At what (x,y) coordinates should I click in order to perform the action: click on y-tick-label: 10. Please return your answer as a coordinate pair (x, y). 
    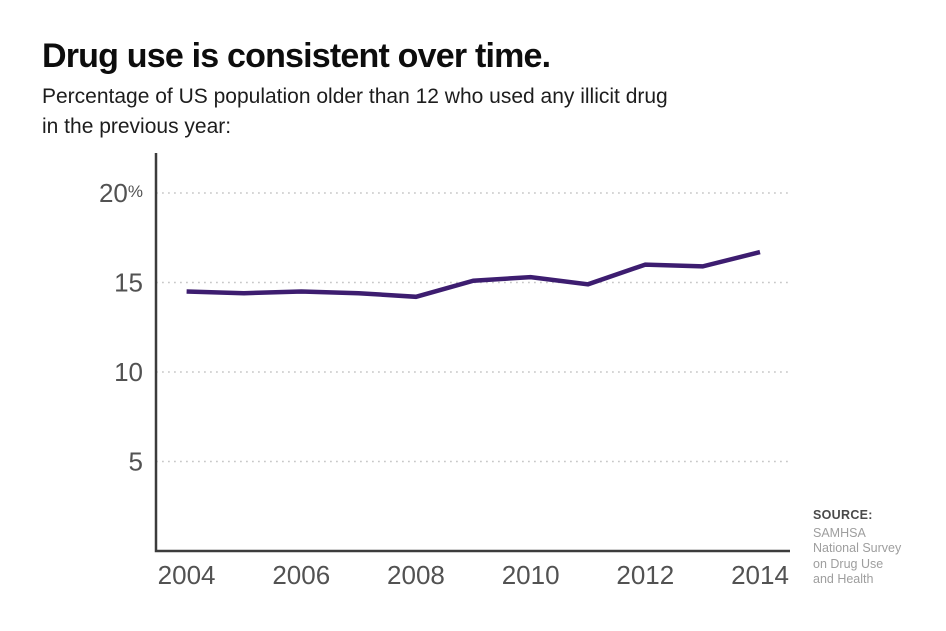
    Looking at the image, I should click on (128, 372).